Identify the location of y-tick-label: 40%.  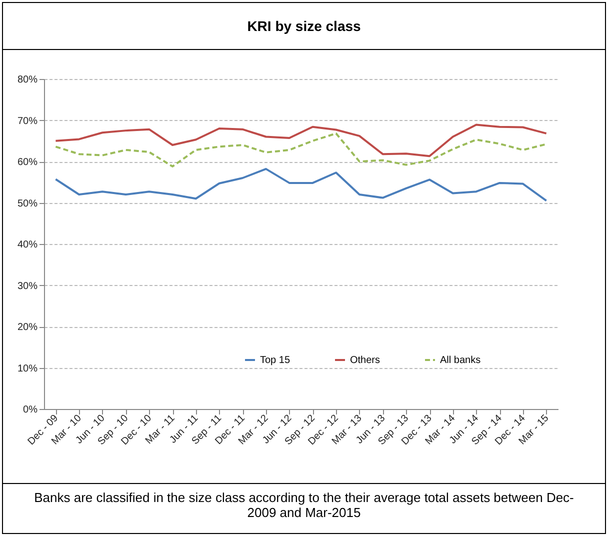
(27, 245).